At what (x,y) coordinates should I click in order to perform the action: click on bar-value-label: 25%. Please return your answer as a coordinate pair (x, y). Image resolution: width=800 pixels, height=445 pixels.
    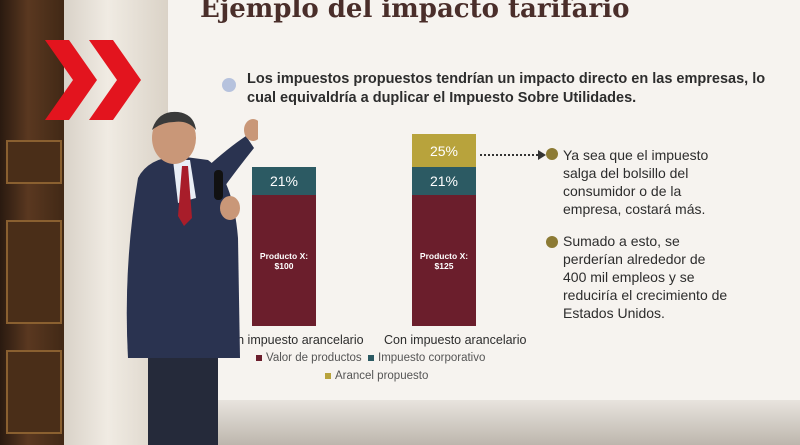
    Looking at the image, I should click on (444, 150).